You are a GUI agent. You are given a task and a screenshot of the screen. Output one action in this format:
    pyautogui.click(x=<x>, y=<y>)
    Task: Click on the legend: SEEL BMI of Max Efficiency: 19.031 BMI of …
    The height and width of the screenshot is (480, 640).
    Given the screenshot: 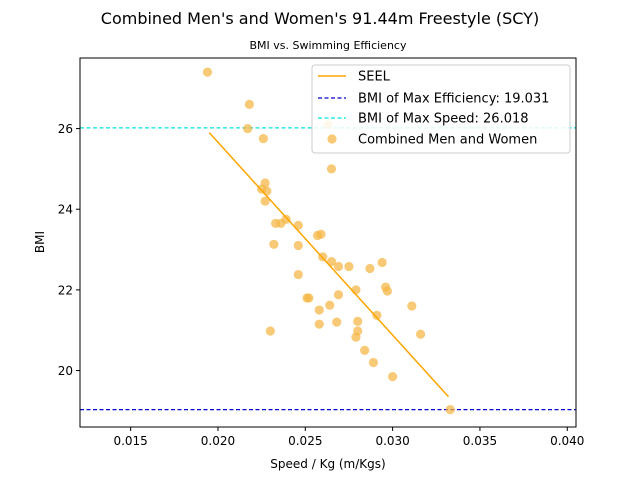 What is the action you would take?
    pyautogui.click(x=441, y=109)
    